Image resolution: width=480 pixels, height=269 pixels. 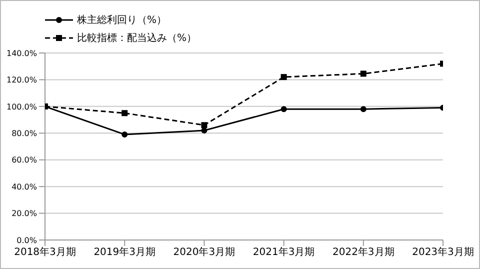 What do you see at coordinates (125, 252) in the screenshot?
I see `x-tick-label: 2019年3月期` at bounding box center [125, 252].